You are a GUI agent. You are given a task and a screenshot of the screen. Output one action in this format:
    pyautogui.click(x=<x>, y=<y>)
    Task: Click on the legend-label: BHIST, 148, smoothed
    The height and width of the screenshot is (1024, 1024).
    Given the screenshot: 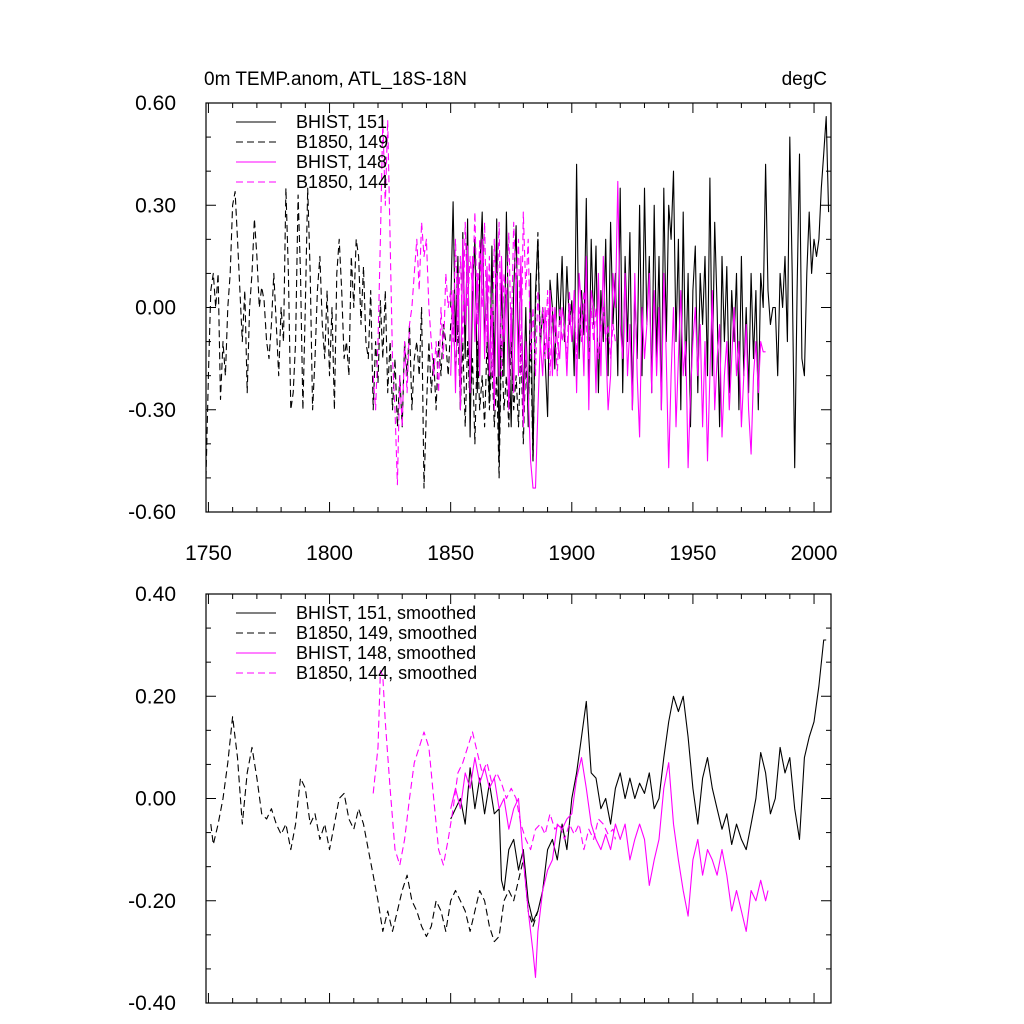 What is the action you would take?
    pyautogui.click(x=386, y=653)
    